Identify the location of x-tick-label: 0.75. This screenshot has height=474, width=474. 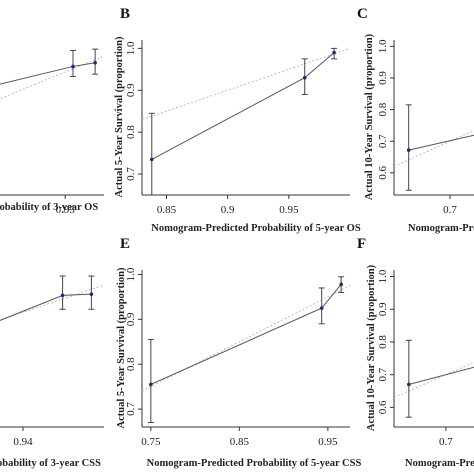
(151, 442).